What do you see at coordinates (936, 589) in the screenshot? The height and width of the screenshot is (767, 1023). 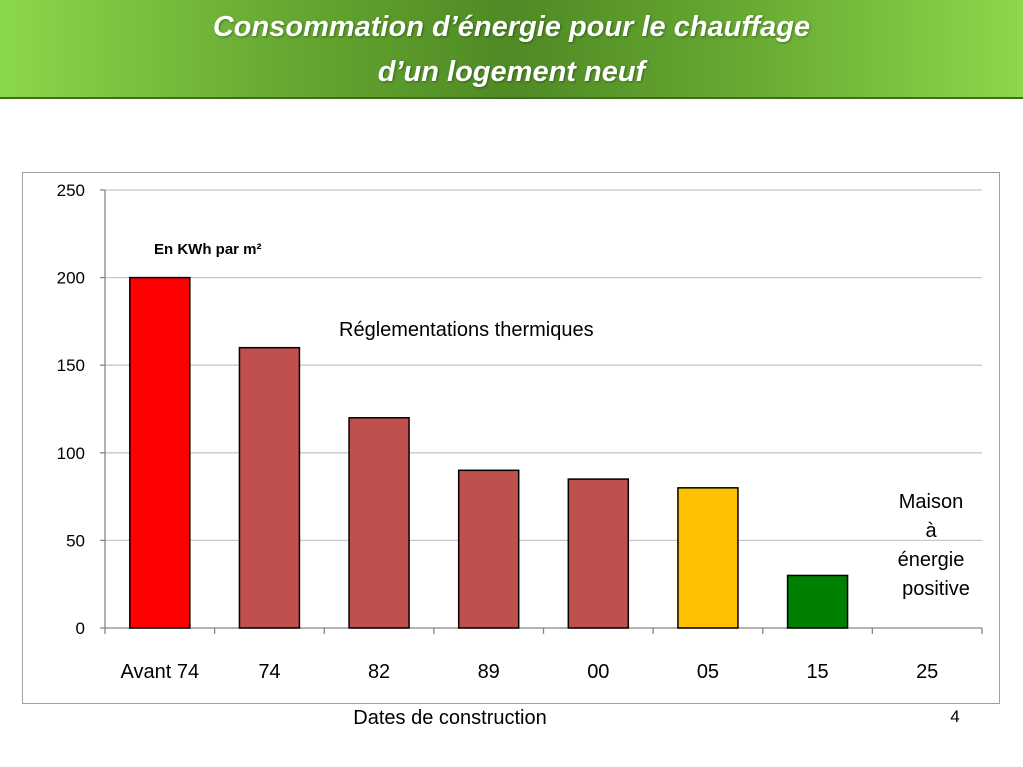 I see `annotation-positive-house-line: positive` at bounding box center [936, 589].